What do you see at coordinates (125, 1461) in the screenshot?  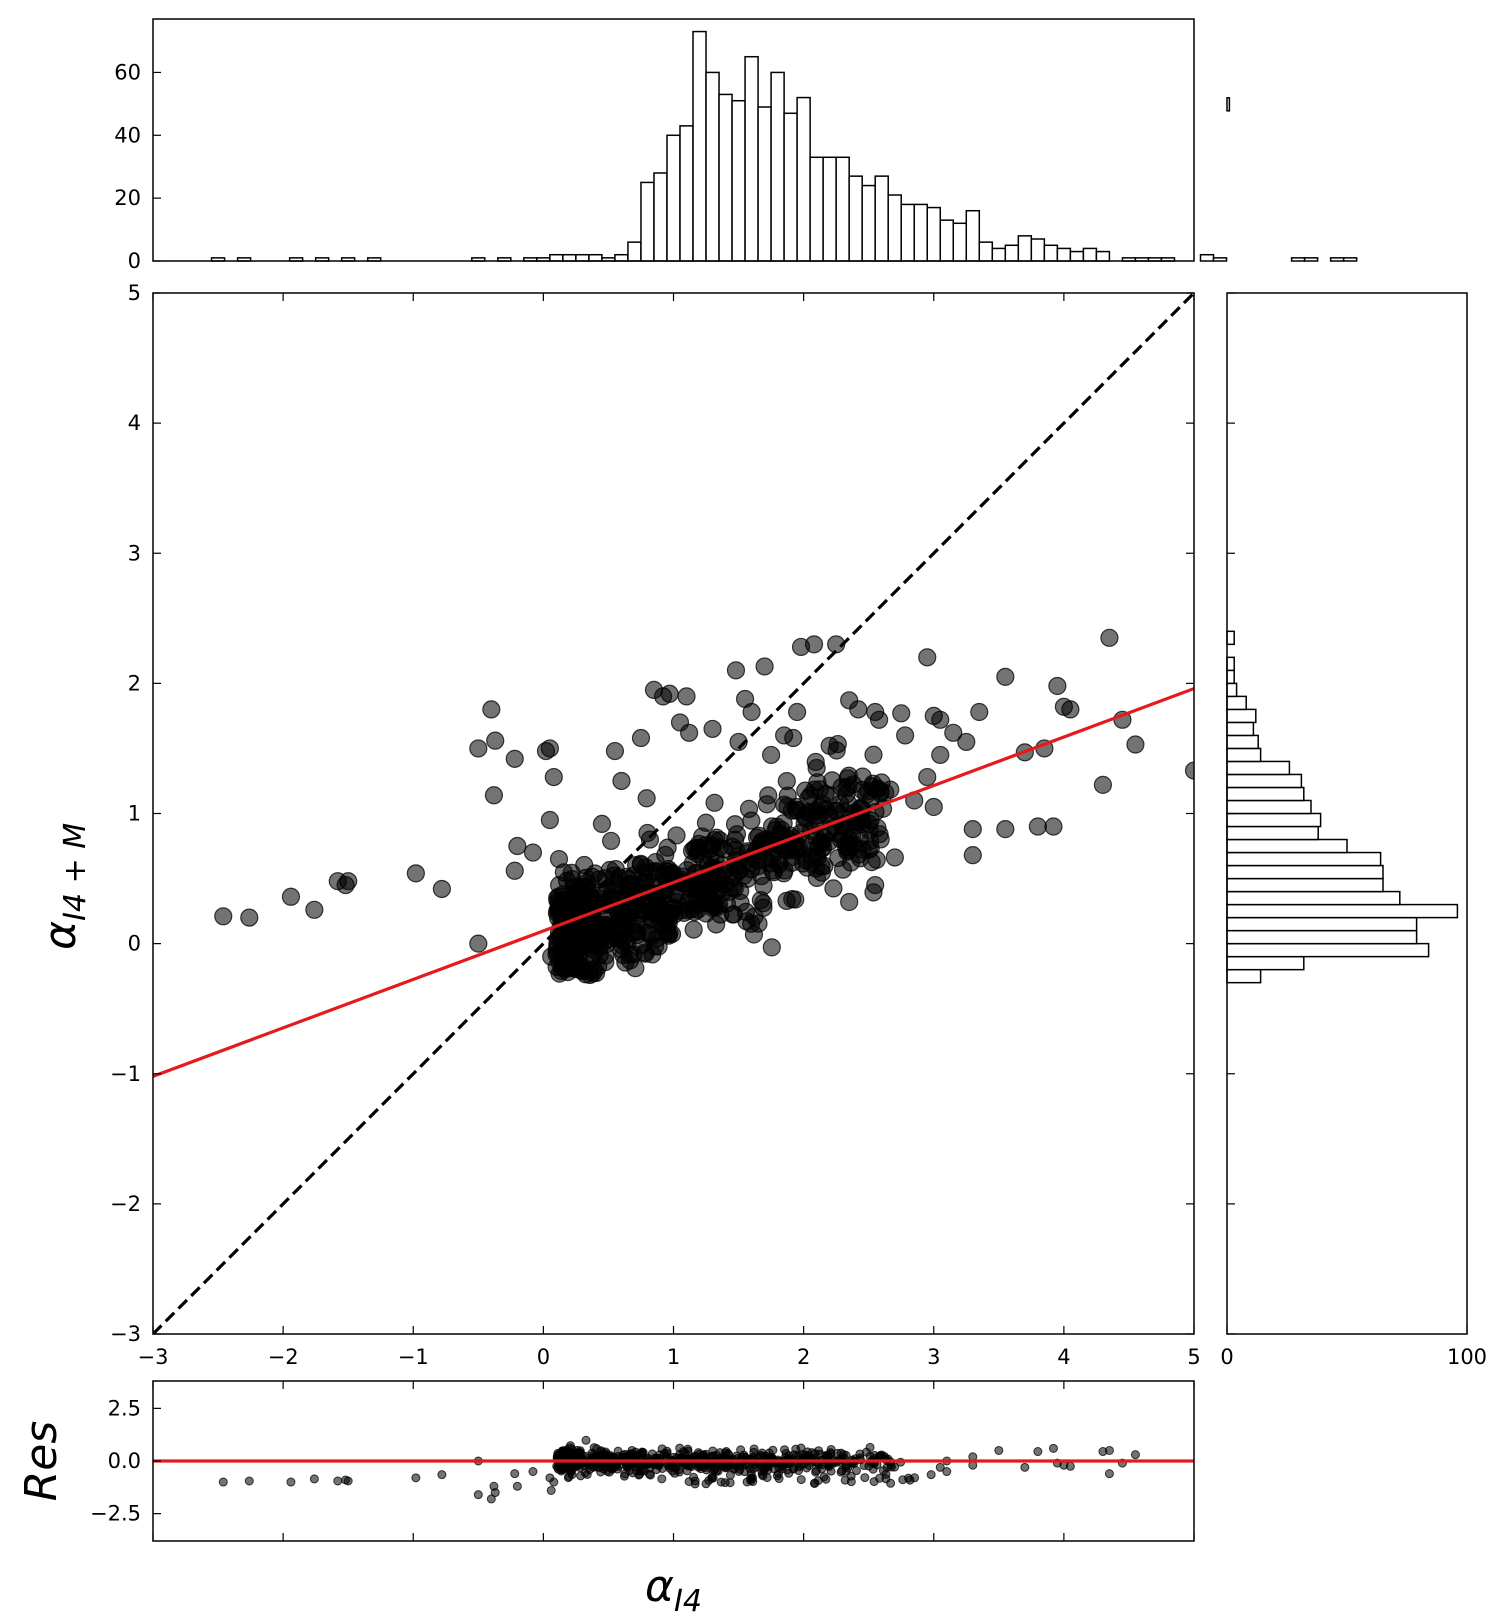 I see `residual-y-ticks: −2.5 0.0 2.5` at bounding box center [125, 1461].